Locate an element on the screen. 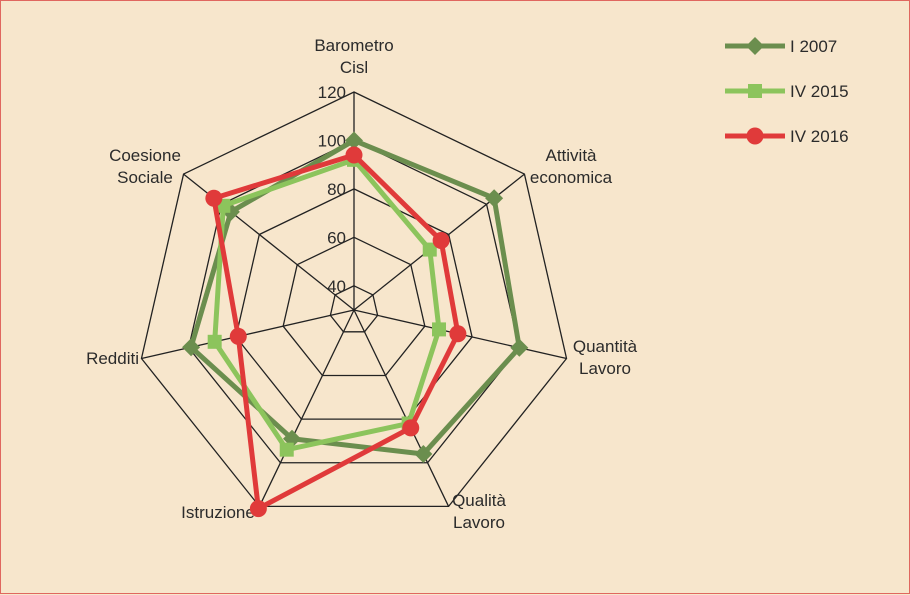 Image resolution: width=910 pixels, height=595 pixels. legend: I 2007 IV 2015 IV 2016 is located at coordinates (787, 91).